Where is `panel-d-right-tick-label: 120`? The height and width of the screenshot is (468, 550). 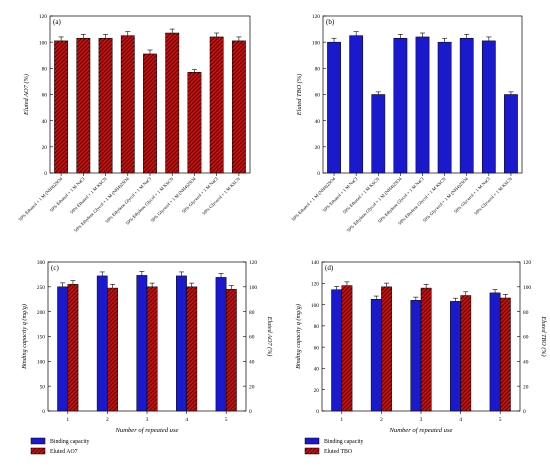
panel-d-right-tick-label: 120 is located at coordinates (527, 263).